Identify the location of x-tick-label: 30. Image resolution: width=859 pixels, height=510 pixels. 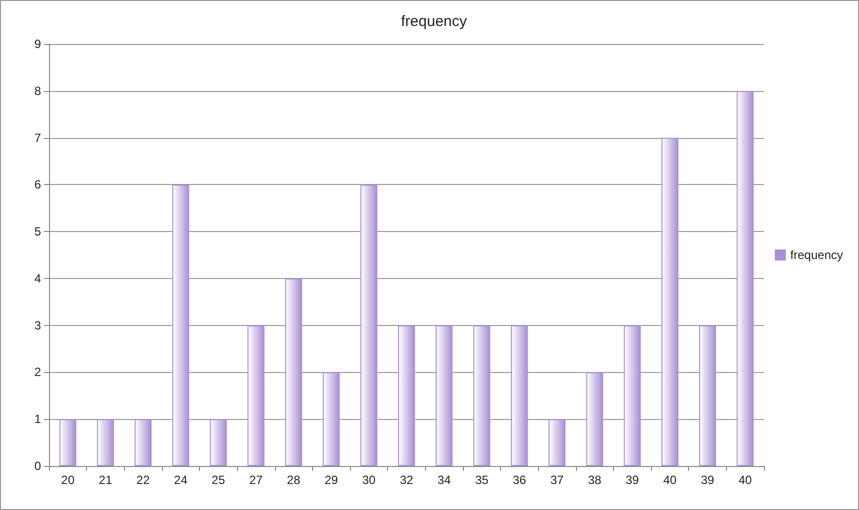
(369, 480).